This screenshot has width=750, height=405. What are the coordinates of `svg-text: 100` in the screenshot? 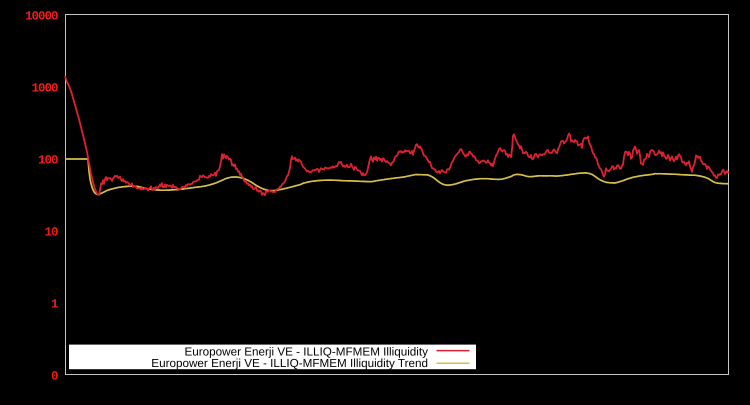 It's located at (48, 161).